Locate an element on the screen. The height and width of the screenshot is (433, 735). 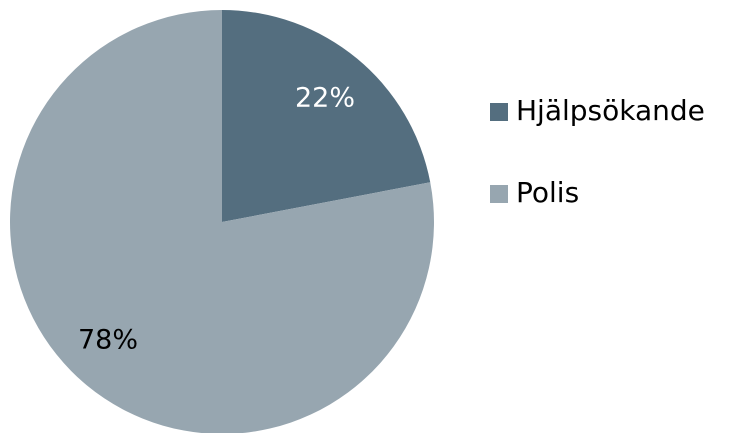
legend: Hjälpsökande Polis is located at coordinates (597, 151).